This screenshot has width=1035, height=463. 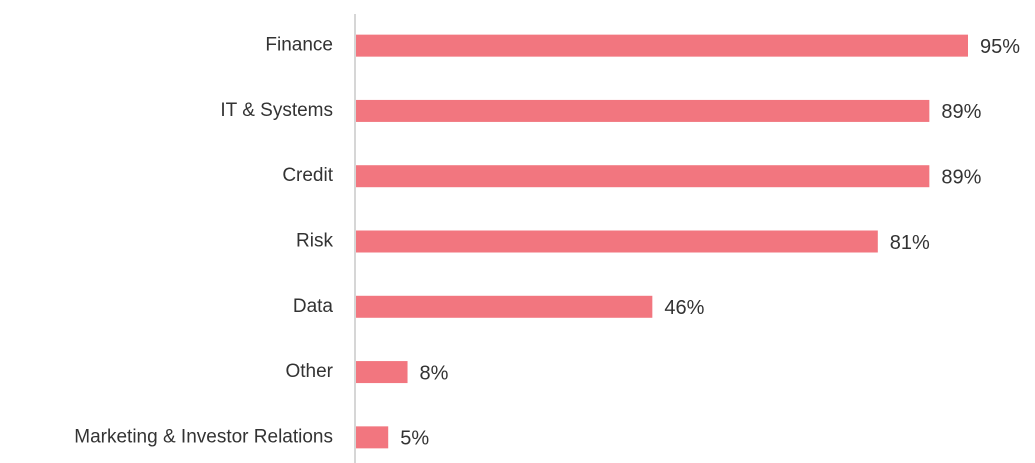 What do you see at coordinates (299, 45) in the screenshot?
I see `category-label: Finance` at bounding box center [299, 45].